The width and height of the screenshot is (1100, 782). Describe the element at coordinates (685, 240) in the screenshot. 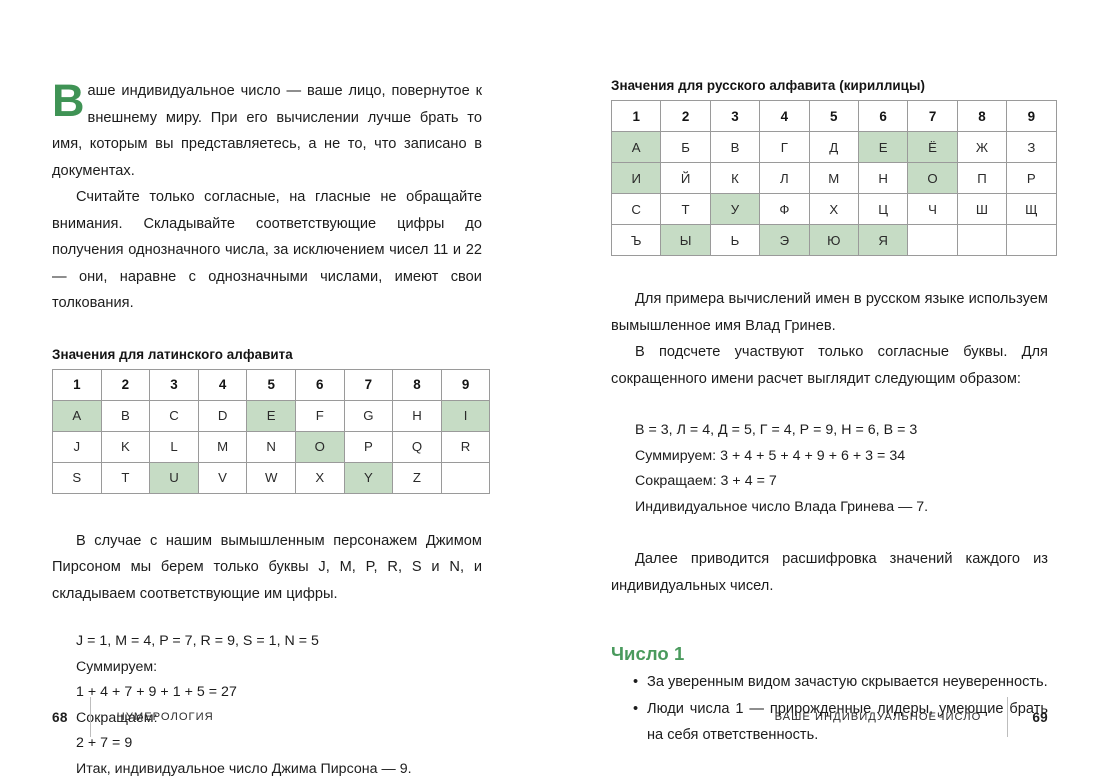

I see `cyrillic-letter-cell: Ы` at that location.